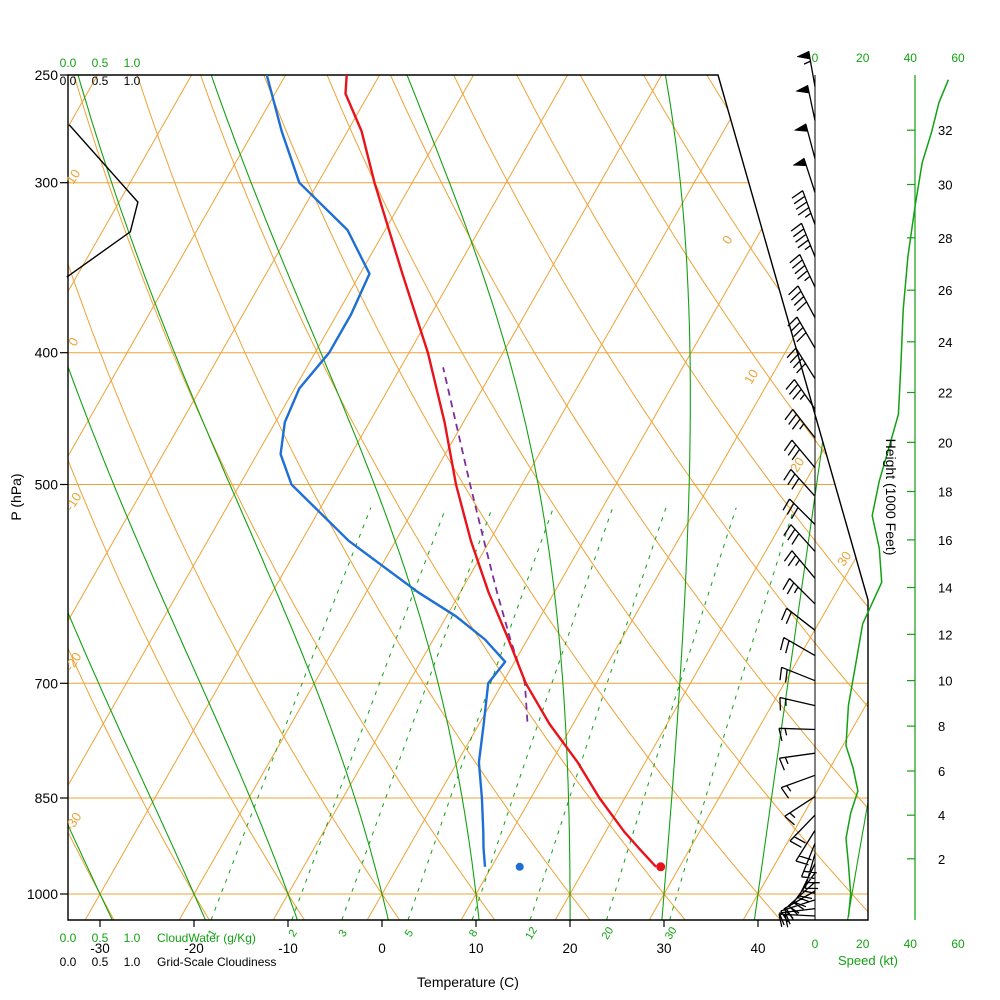 The height and width of the screenshot is (1000, 1000). I want to click on height-tick-label: 20, so click(945, 442).